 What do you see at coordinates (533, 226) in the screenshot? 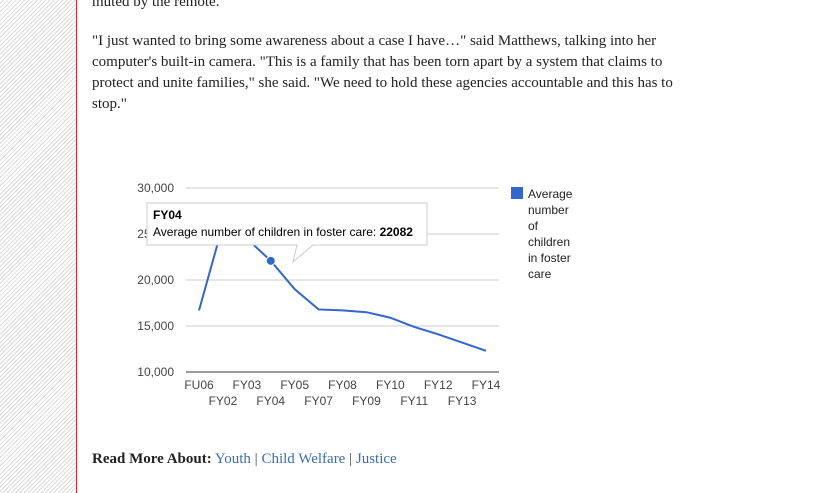
I see `legend-label: of` at bounding box center [533, 226].